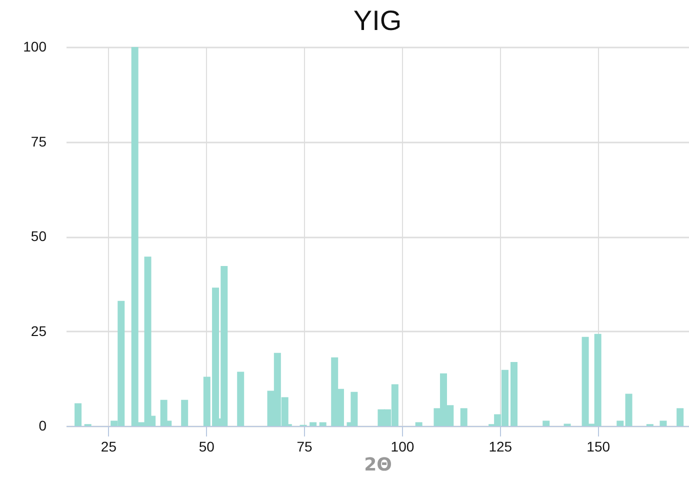 The width and height of the screenshot is (689, 491). I want to click on x-tick-label: 125, so click(500, 446).